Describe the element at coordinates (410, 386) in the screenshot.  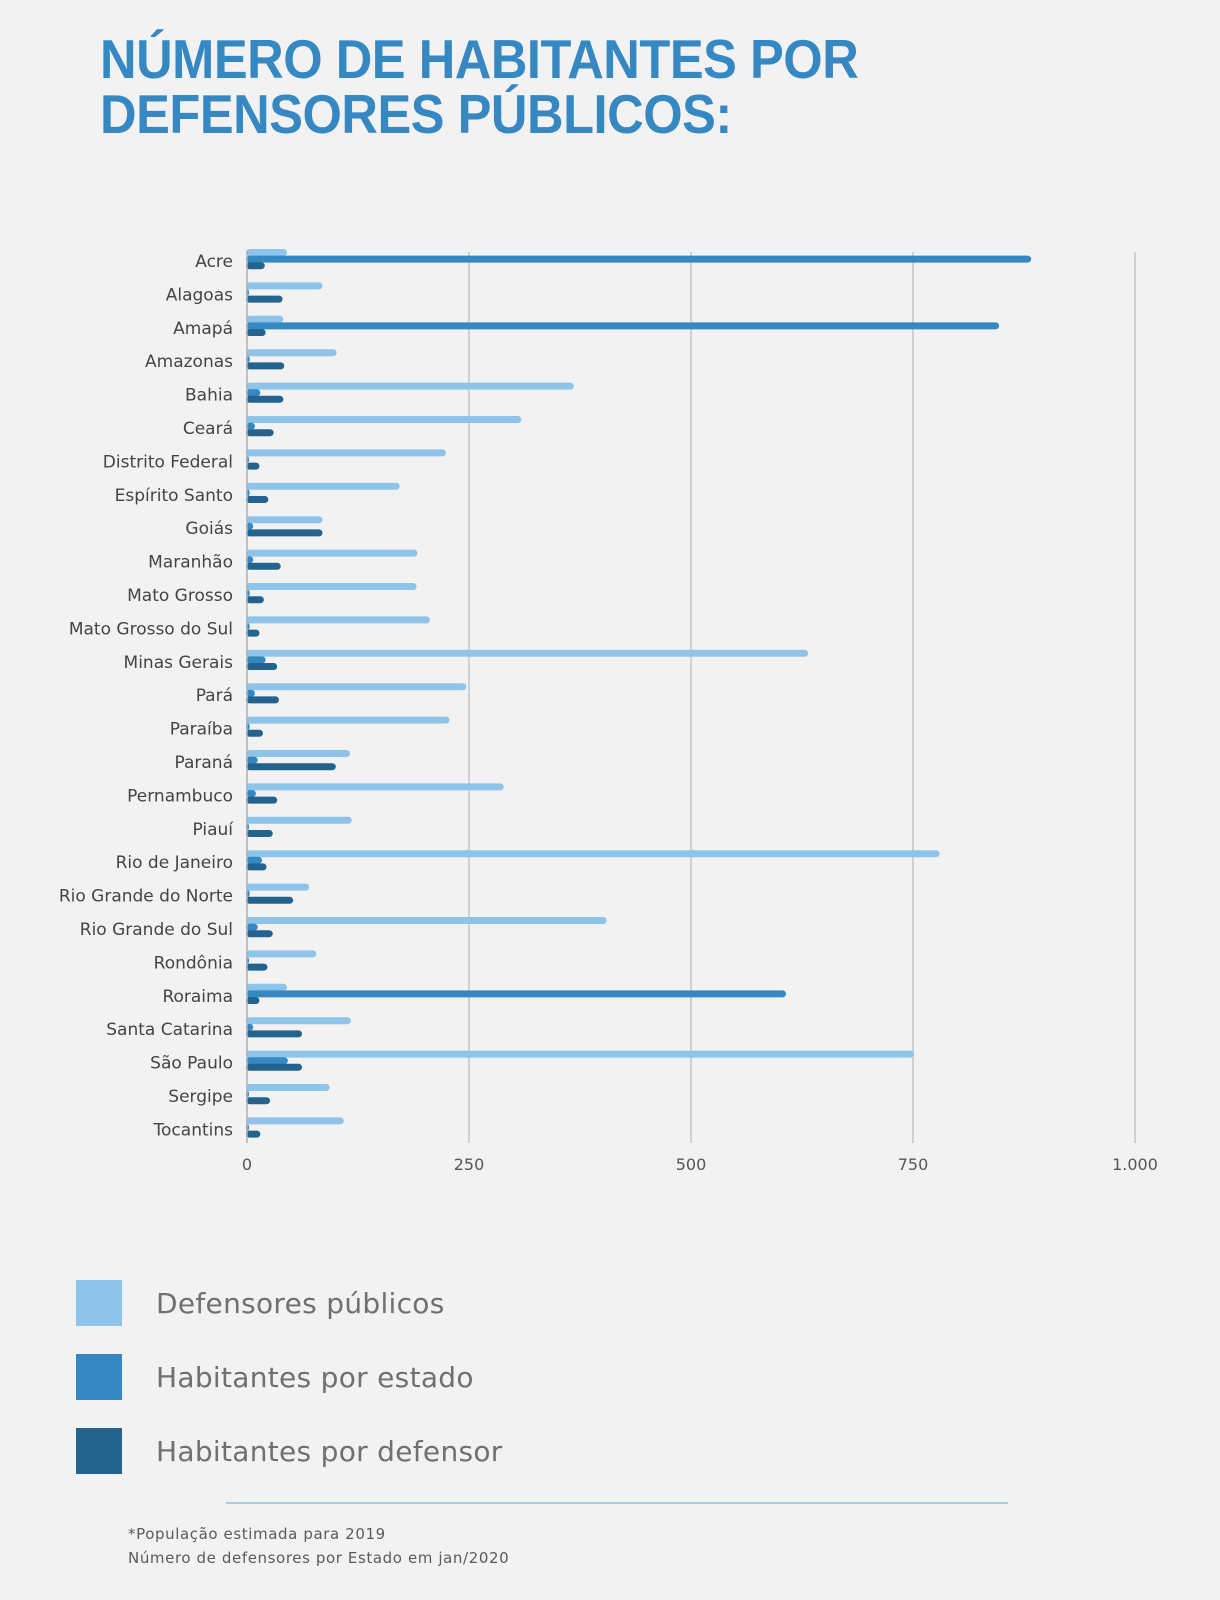
I see `bar-defensores-publicos-bahia` at that location.